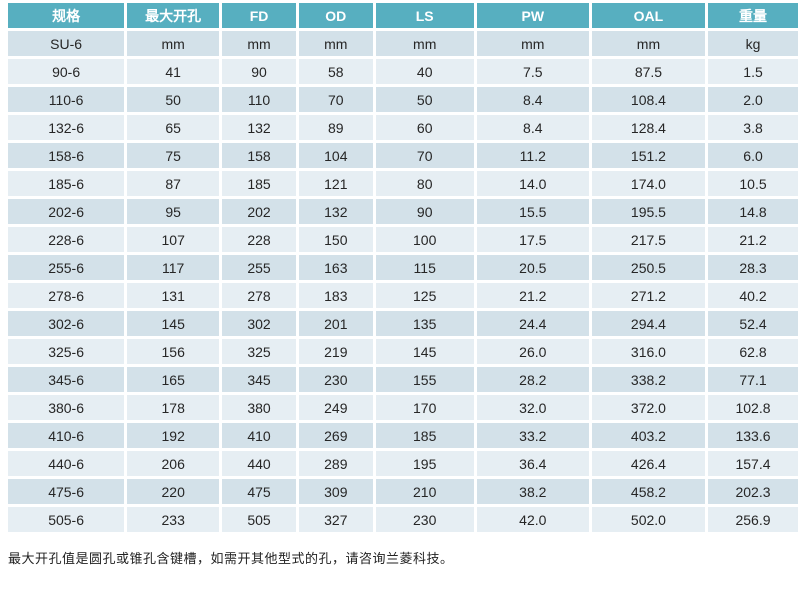 The width and height of the screenshot is (811, 595). I want to click on table-cell: 75, so click(173, 155).